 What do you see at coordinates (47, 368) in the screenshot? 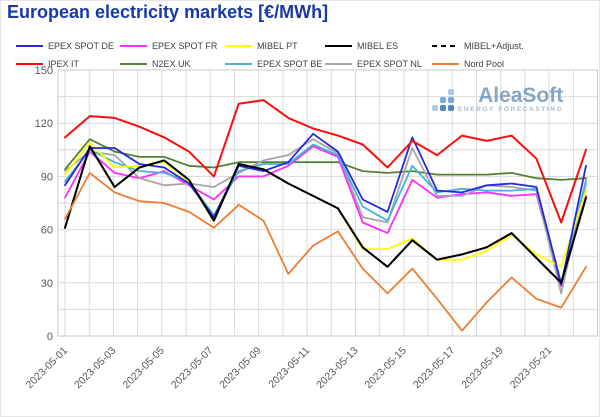
I see `x-tick-label: 2023-05-01` at bounding box center [47, 368].